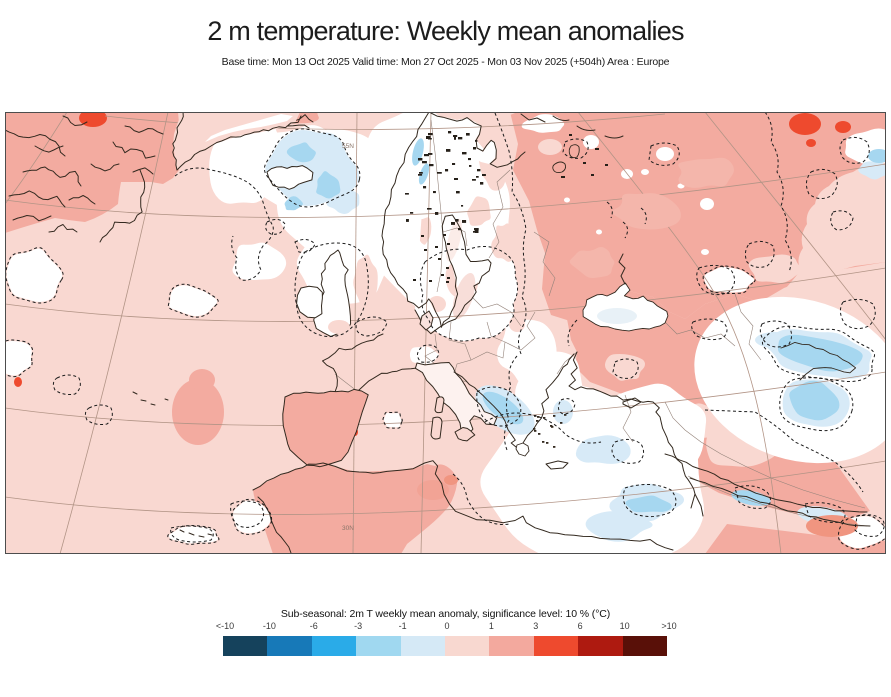 Image resolution: width=891 pixels, height=697 pixels. I want to click on svg-text: 30N, so click(348, 528).